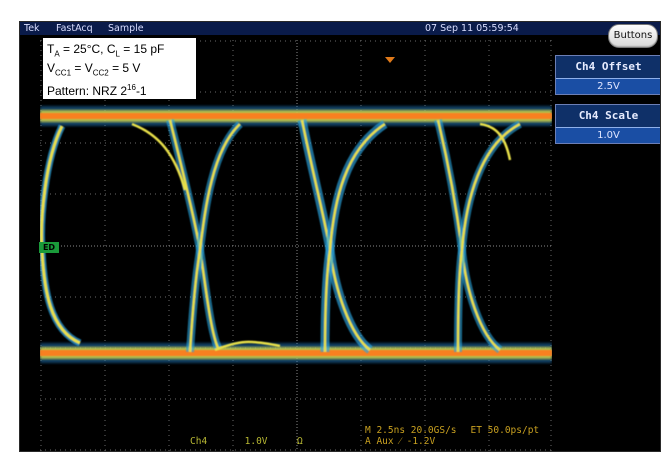 This screenshot has width=662, height=452. Describe the element at coordinates (633, 36) in the screenshot. I see `buttons-button: Buttons` at that location.